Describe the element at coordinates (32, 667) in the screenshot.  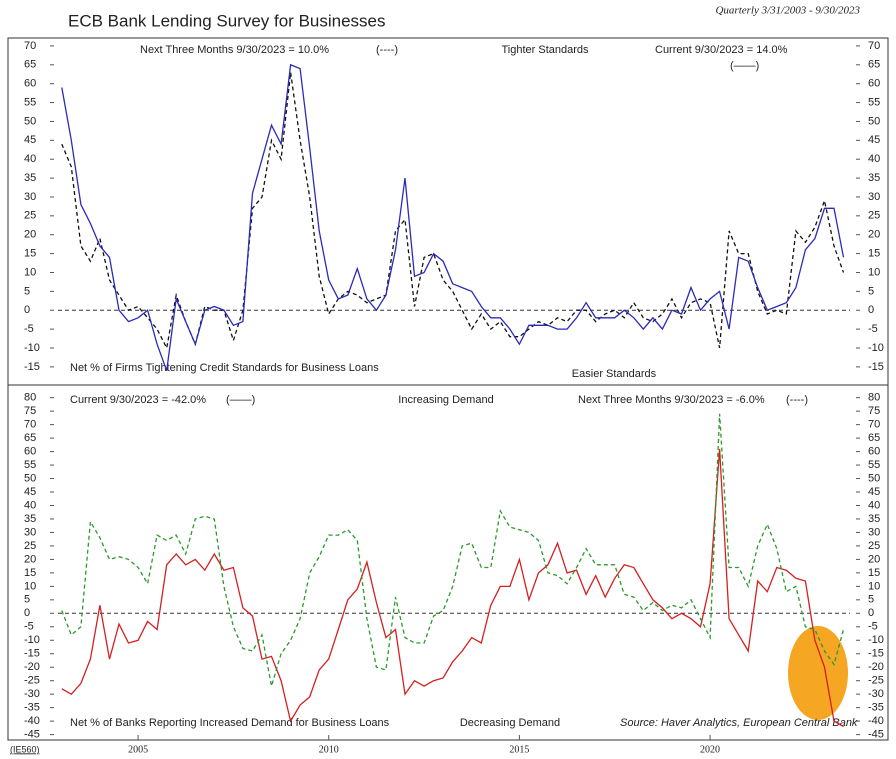
I see `y-tick-label: -20` at that location.